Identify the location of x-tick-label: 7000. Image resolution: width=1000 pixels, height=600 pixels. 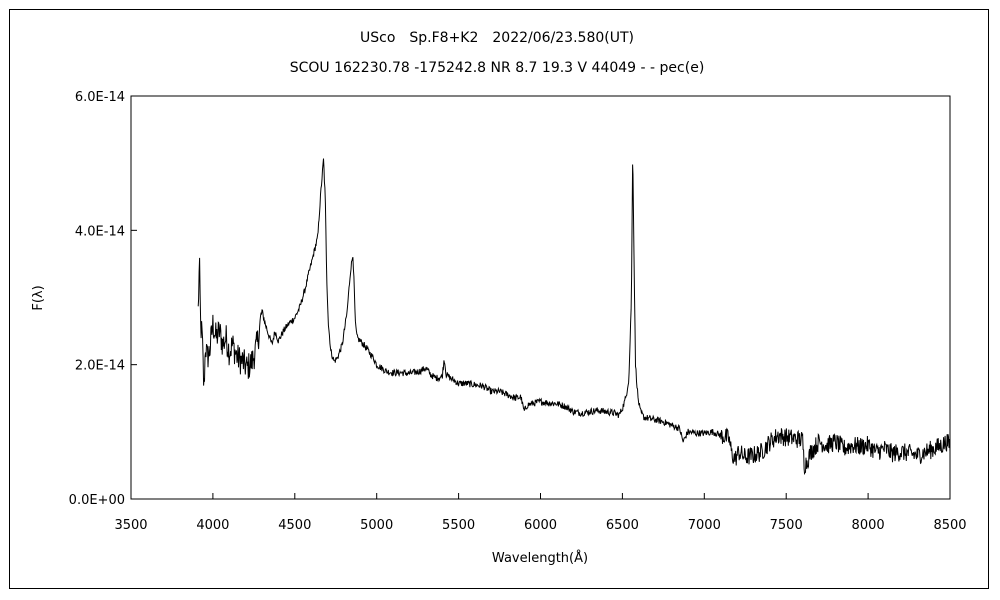
(704, 525).